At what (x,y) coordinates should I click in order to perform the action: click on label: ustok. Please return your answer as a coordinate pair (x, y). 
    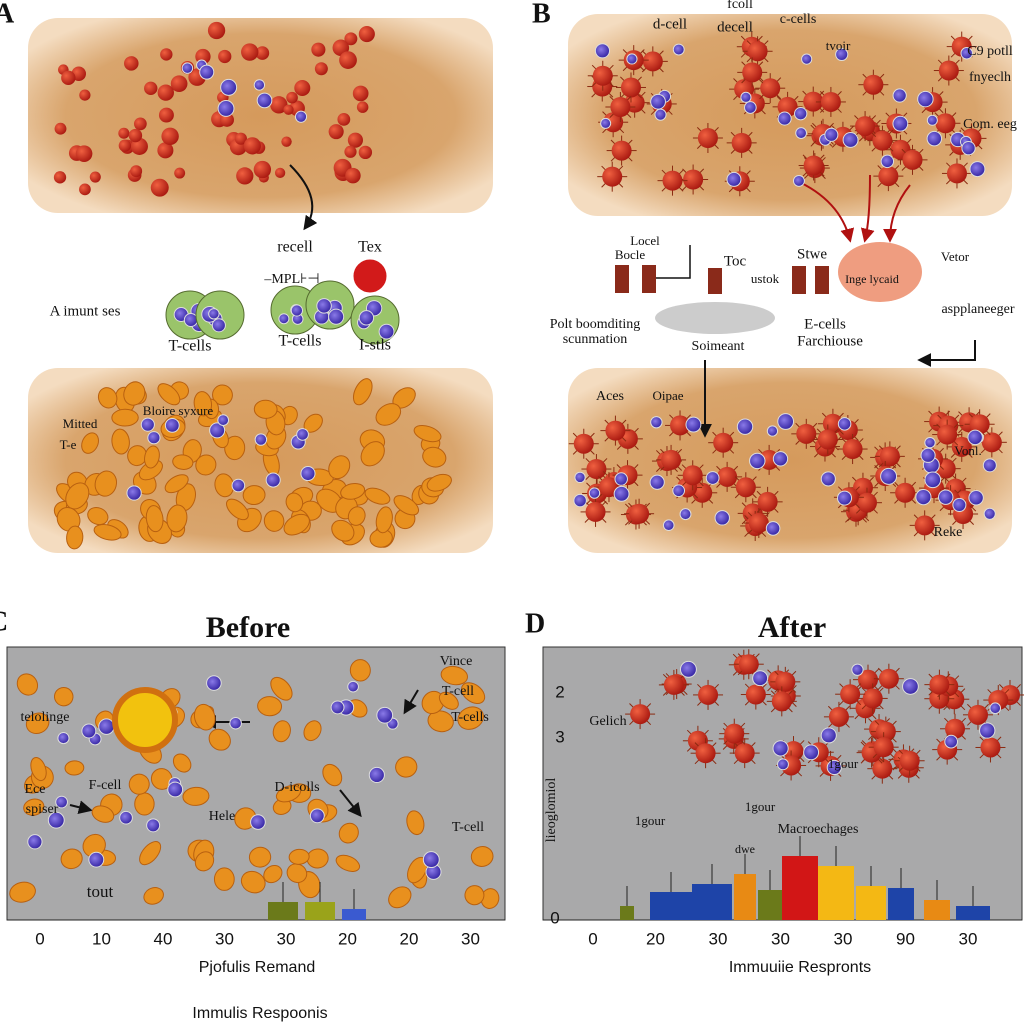
    Looking at the image, I should click on (765, 278).